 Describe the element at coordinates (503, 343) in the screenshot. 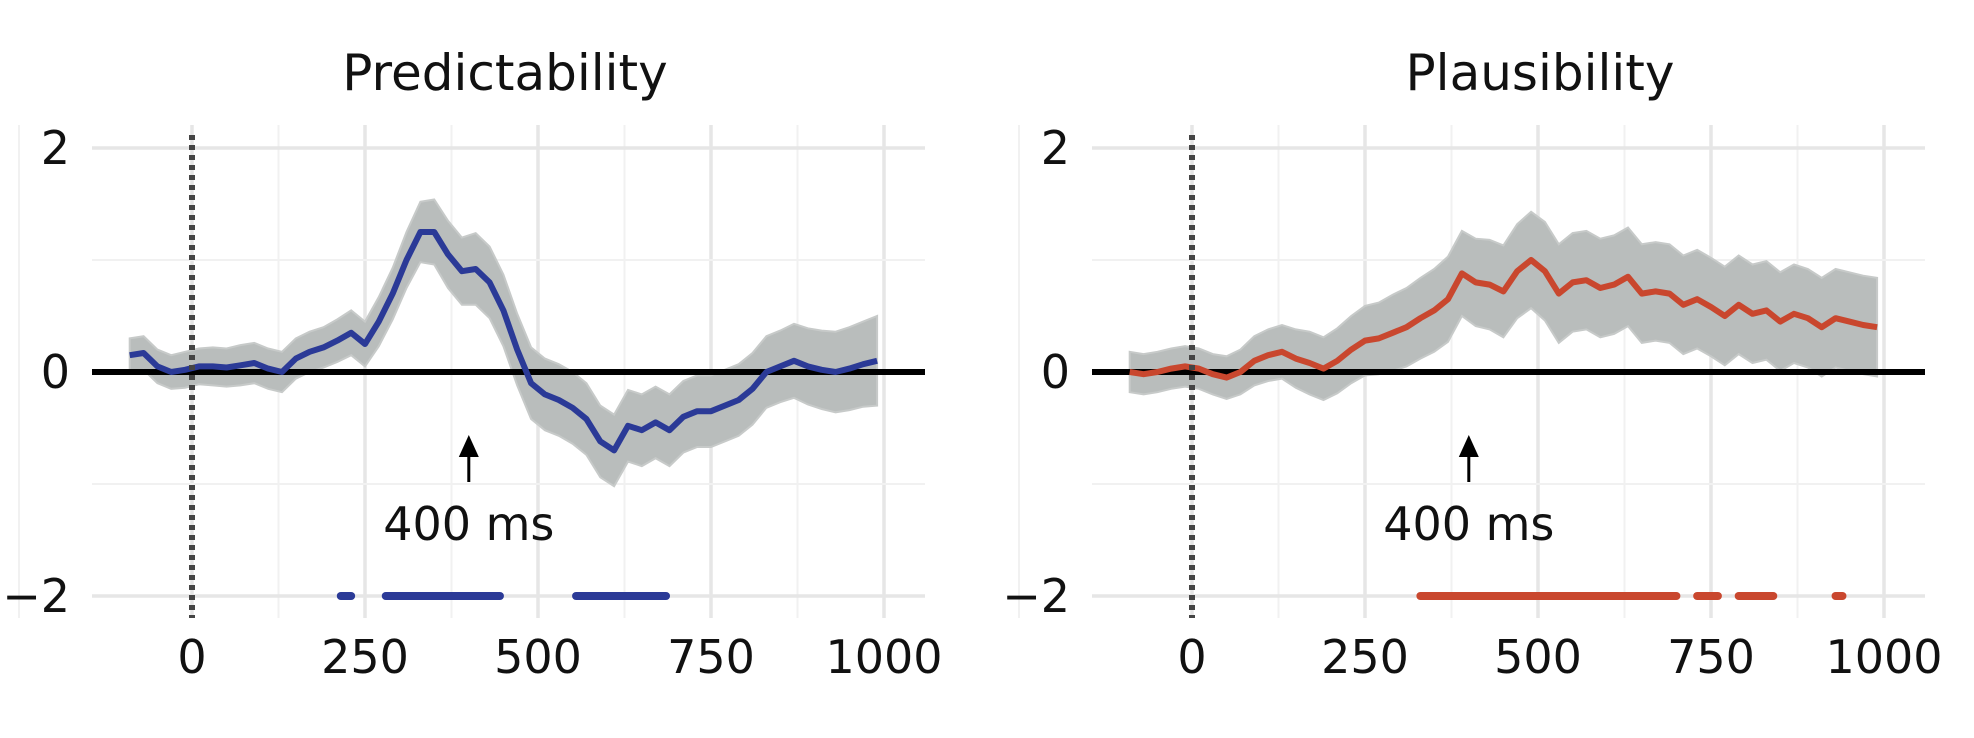

I see `confidence-band` at that location.